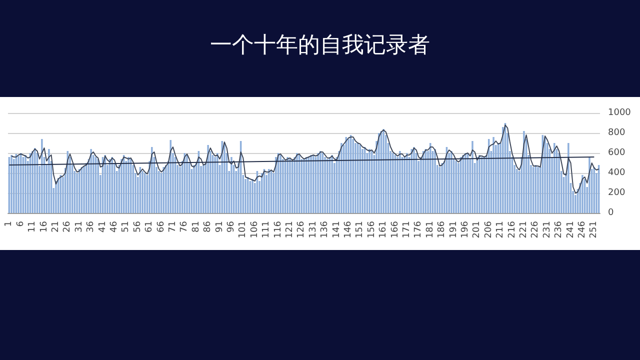 This screenshot has width=640, height=360. What do you see at coordinates (407, 229) in the screenshot?
I see `x-tick-label: 171` at bounding box center [407, 229].